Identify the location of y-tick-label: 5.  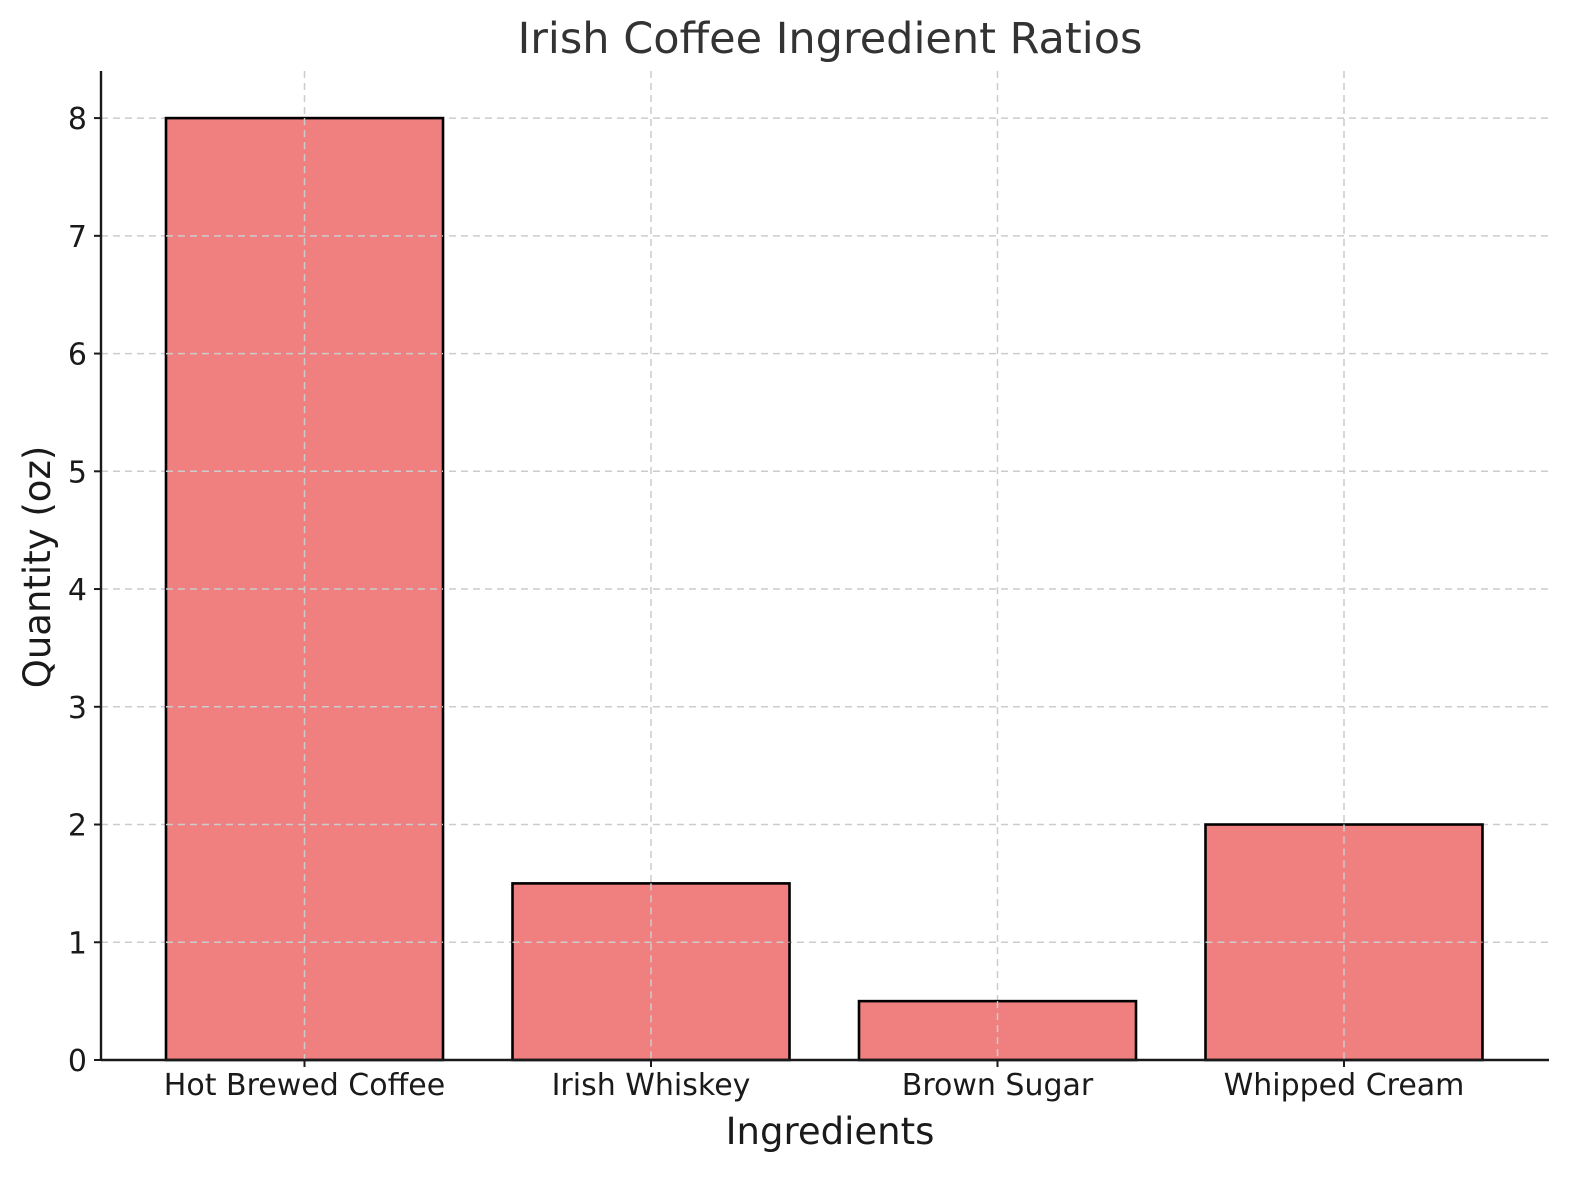
(77, 472).